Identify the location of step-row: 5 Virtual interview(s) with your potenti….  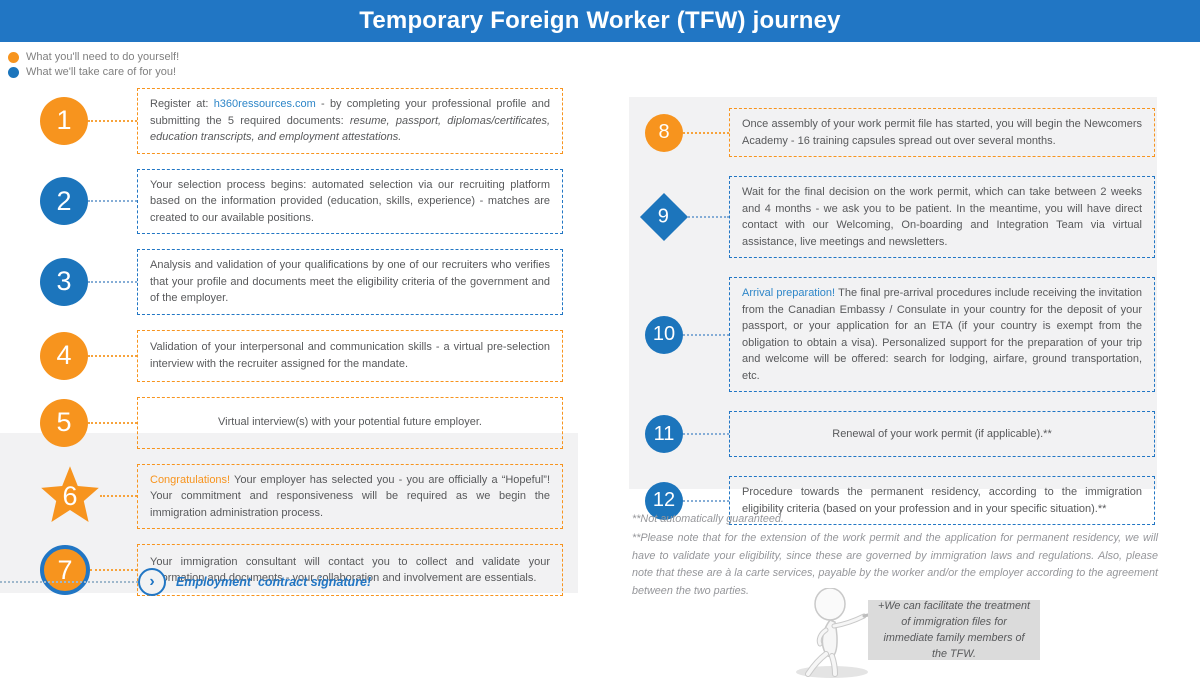
(301, 422).